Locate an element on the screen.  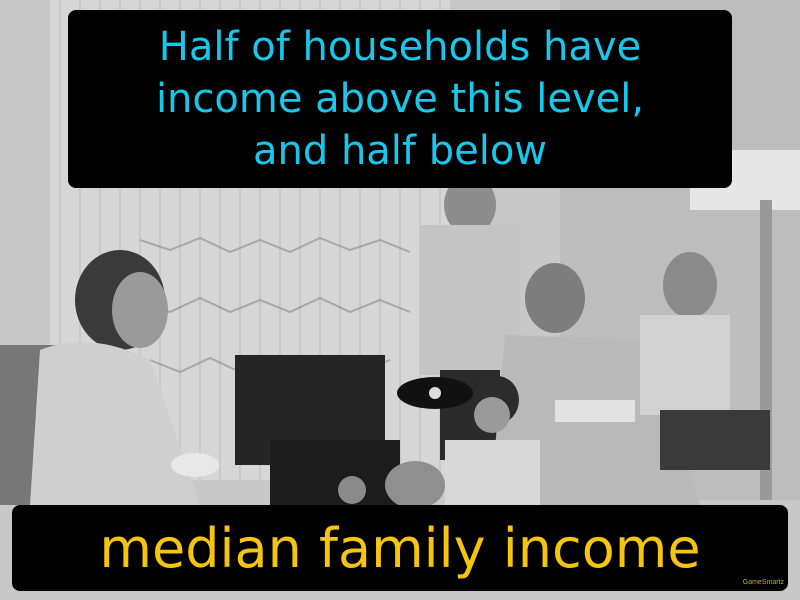
definition-line-3: and half below is located at coordinates (400, 151).